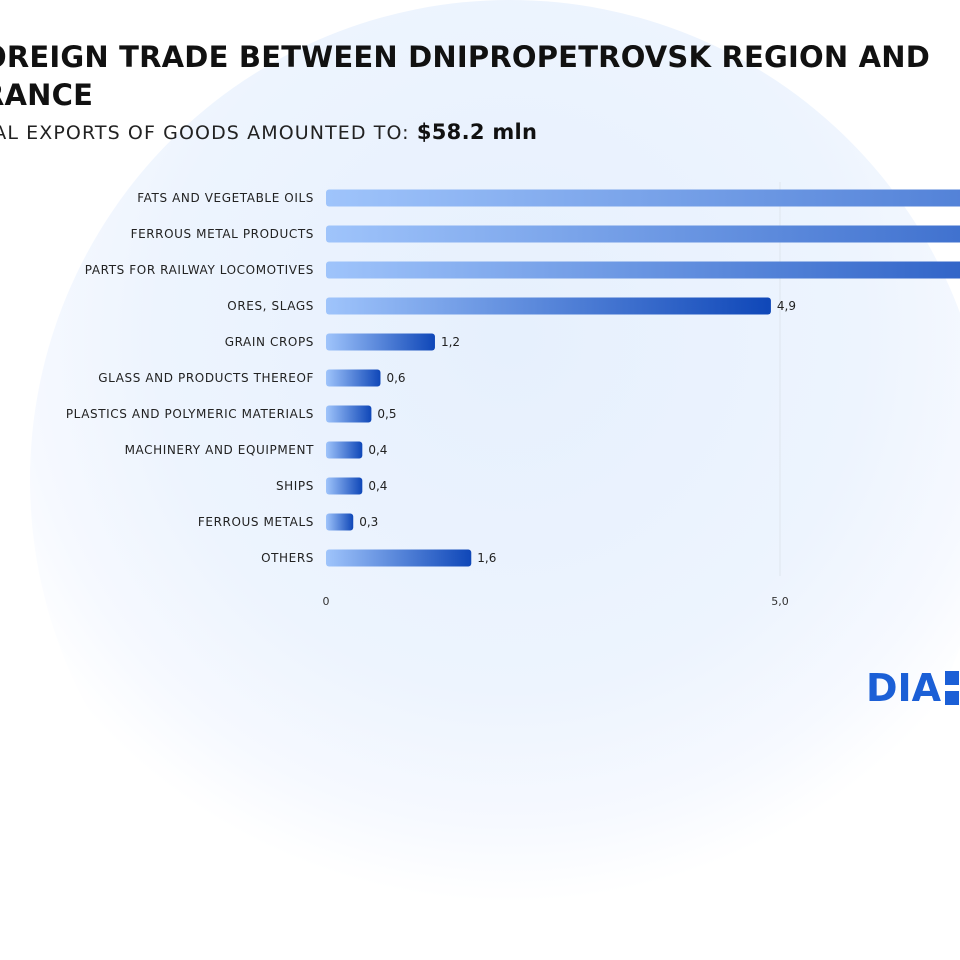 The height and width of the screenshot is (960, 960). I want to click on category-label: GLASS AND PRODUCTS THEREOF, so click(206, 378).